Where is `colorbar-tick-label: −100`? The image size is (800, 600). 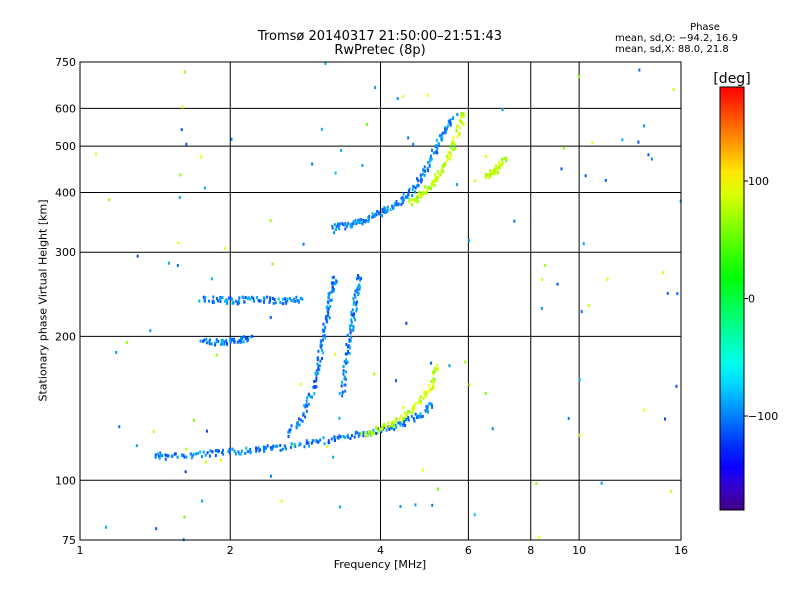 colorbar-tick-label: −100 is located at coordinates (763, 416).